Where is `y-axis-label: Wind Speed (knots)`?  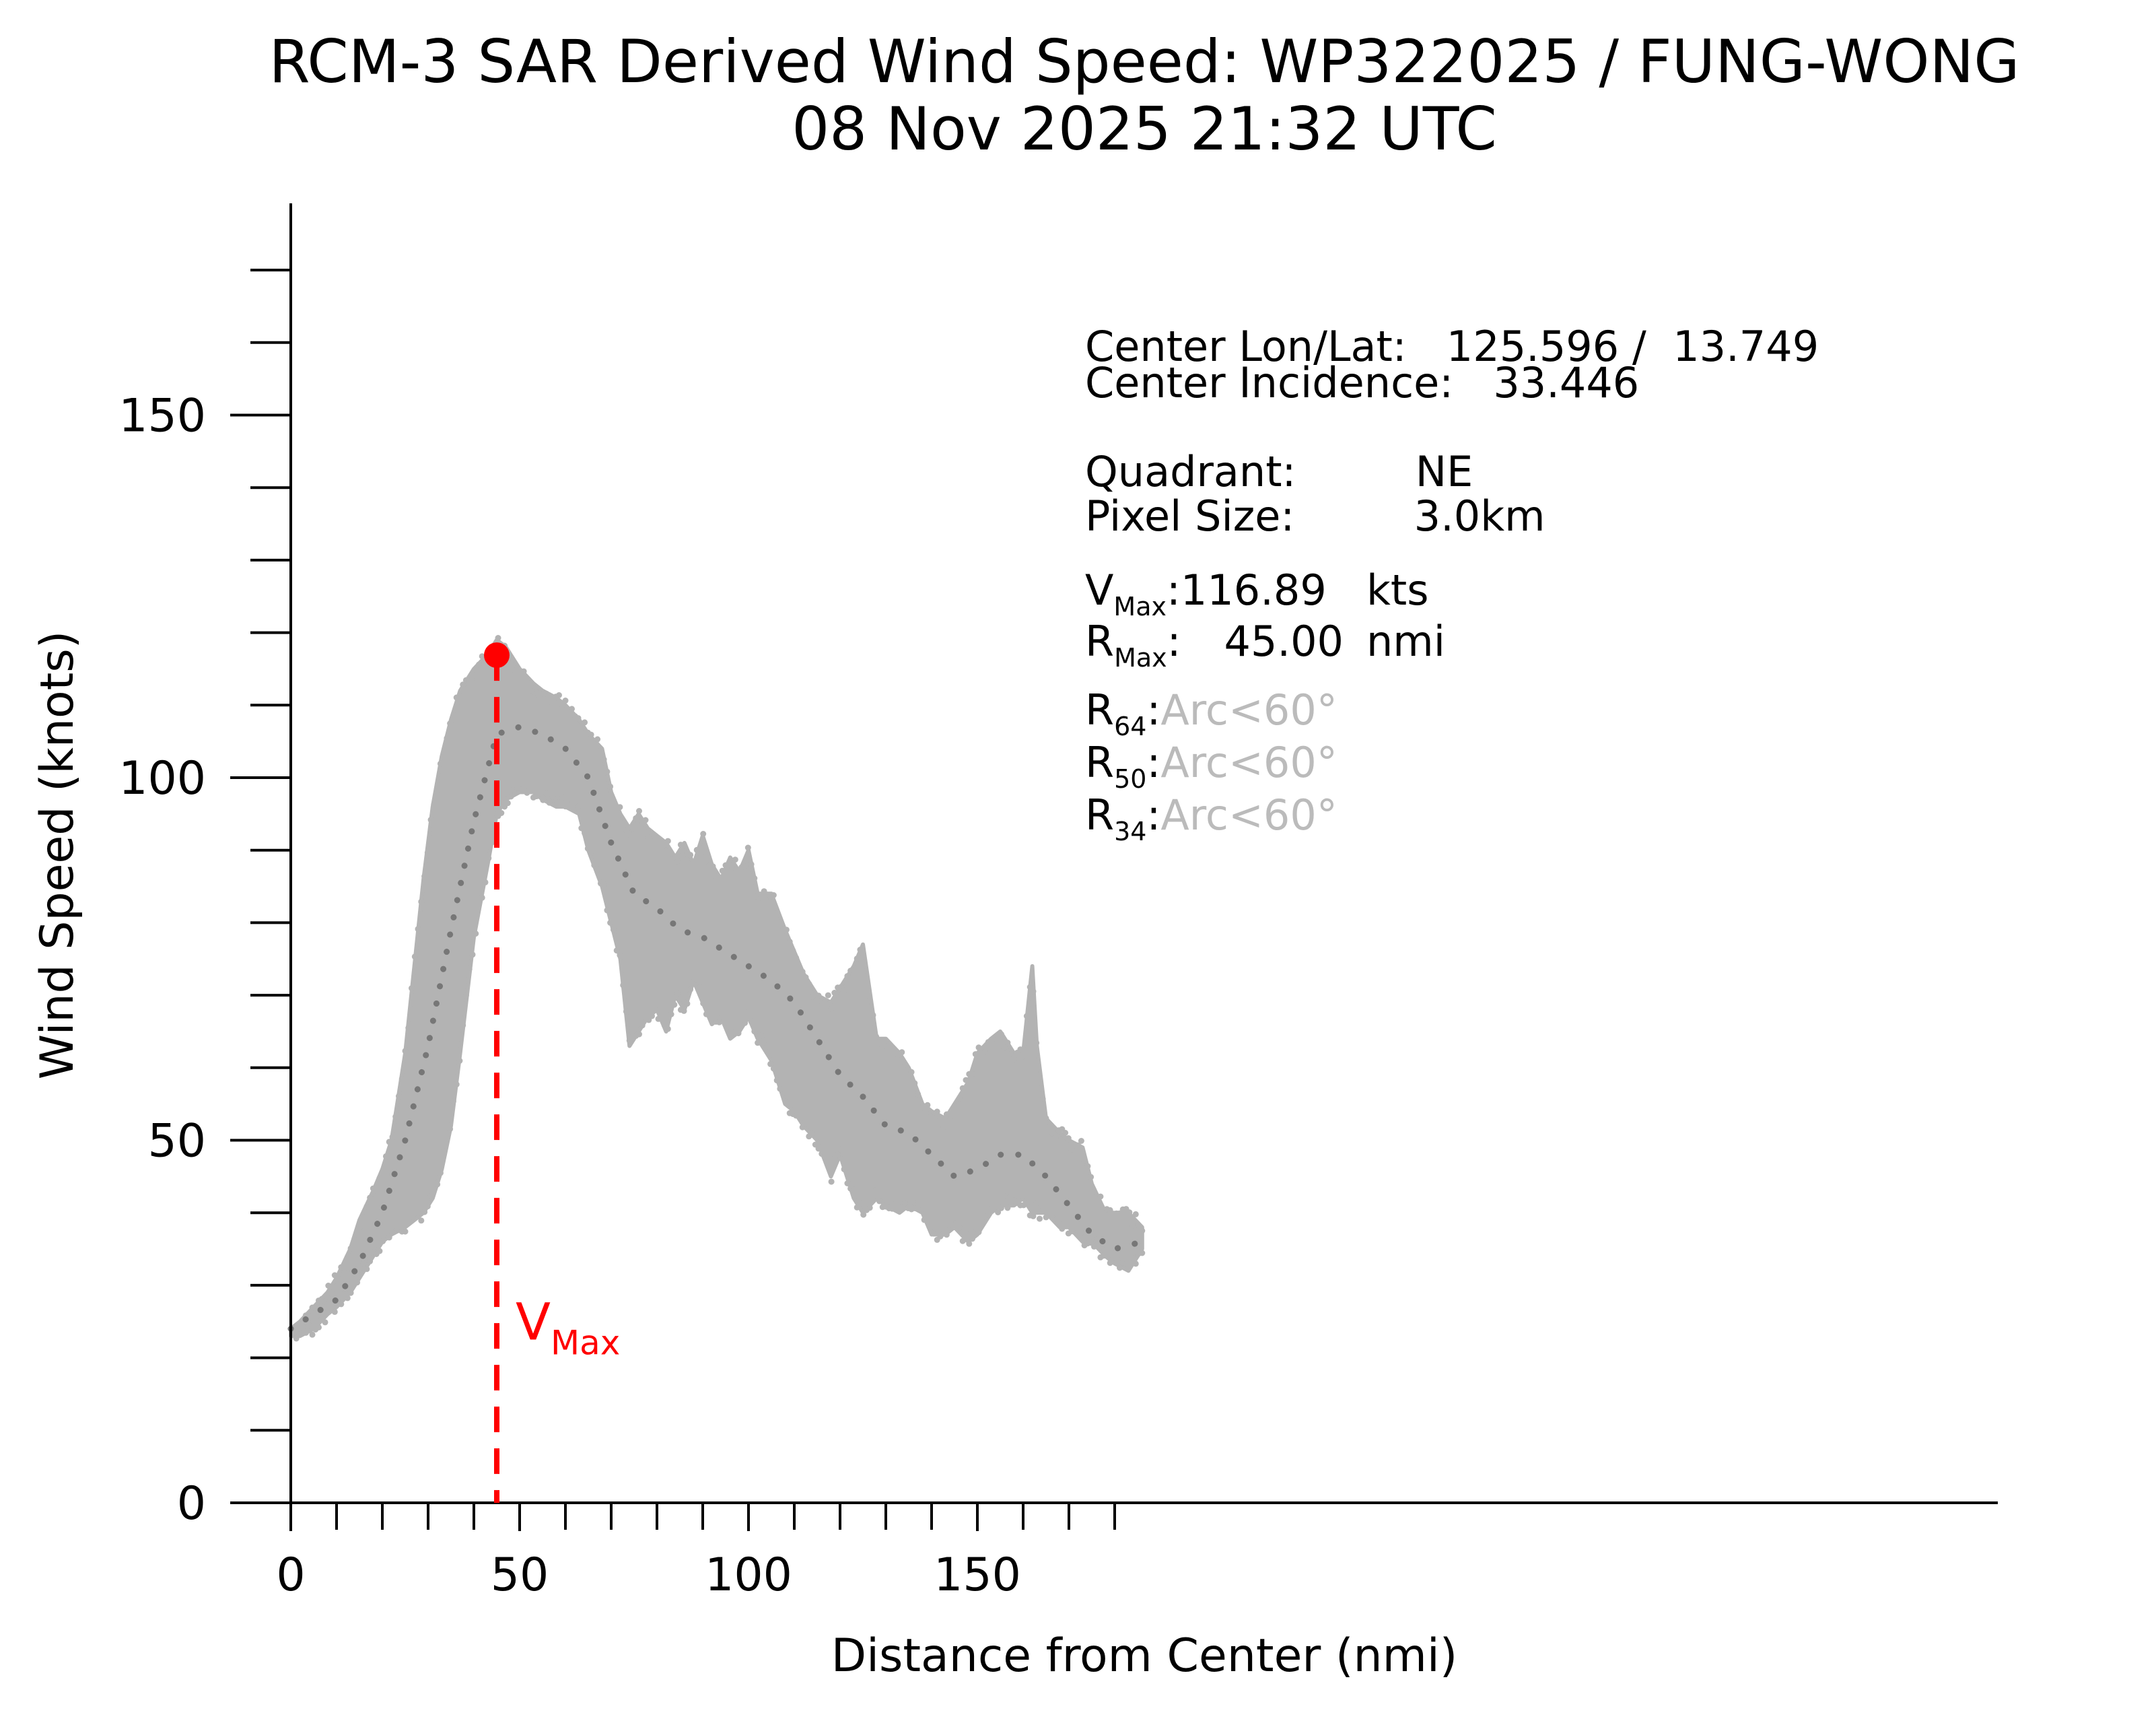 y-axis-label: Wind Speed (knots) is located at coordinates (57, 855).